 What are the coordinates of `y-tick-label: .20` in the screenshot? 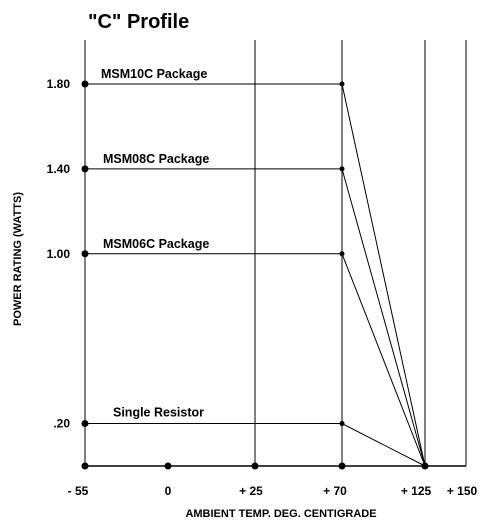 It's located at (61, 424).